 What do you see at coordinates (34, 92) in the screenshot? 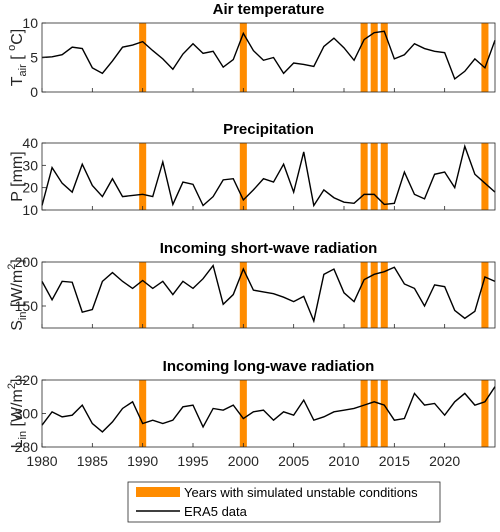
I see `y-tick-label: 0` at bounding box center [34, 92].